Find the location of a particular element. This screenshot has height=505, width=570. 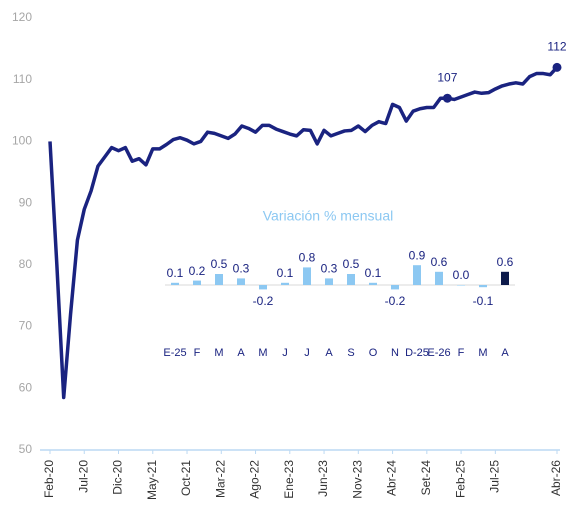

x-tick-label: Ago-22 is located at coordinates (255, 479).